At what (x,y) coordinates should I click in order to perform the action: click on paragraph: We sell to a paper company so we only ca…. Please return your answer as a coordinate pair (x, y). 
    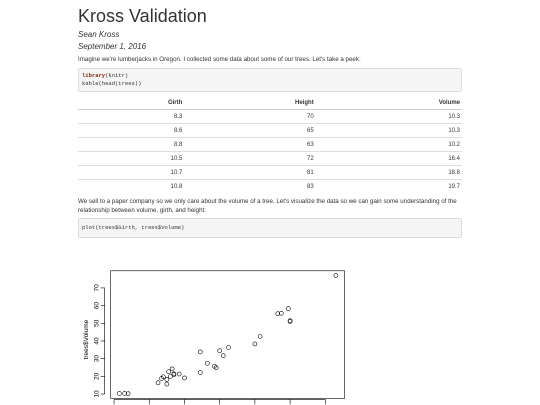
    Looking at the image, I should click on (267, 206).